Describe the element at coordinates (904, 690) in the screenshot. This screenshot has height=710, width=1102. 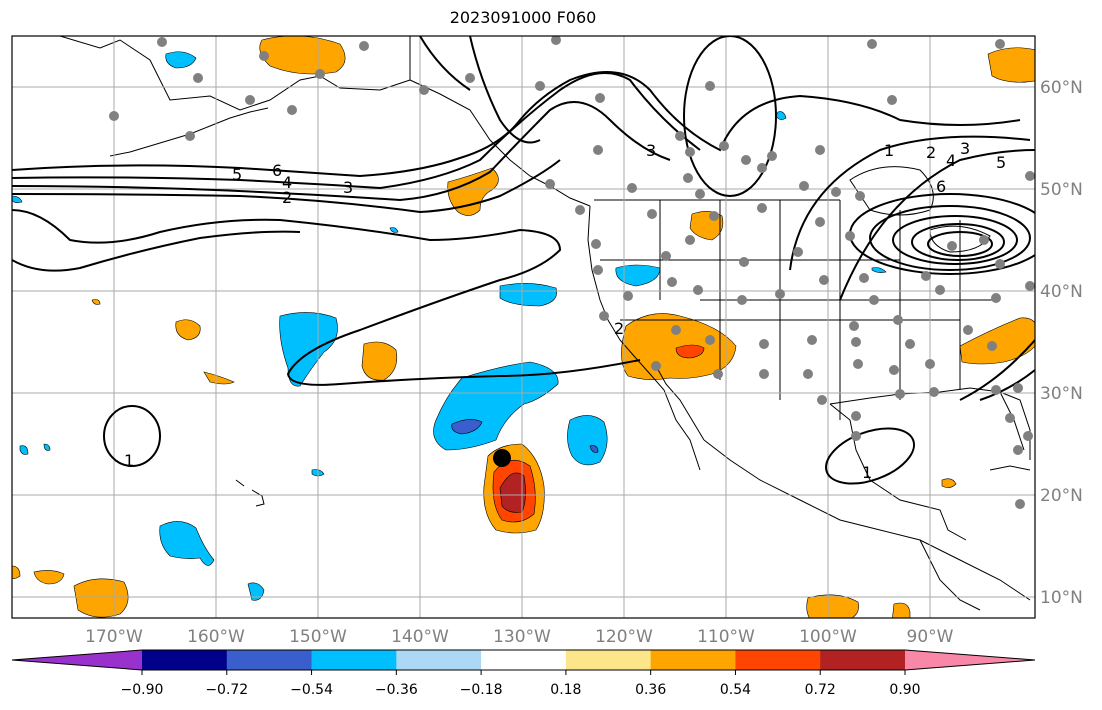
I see `colorbar-tick-label: 0.90` at that location.